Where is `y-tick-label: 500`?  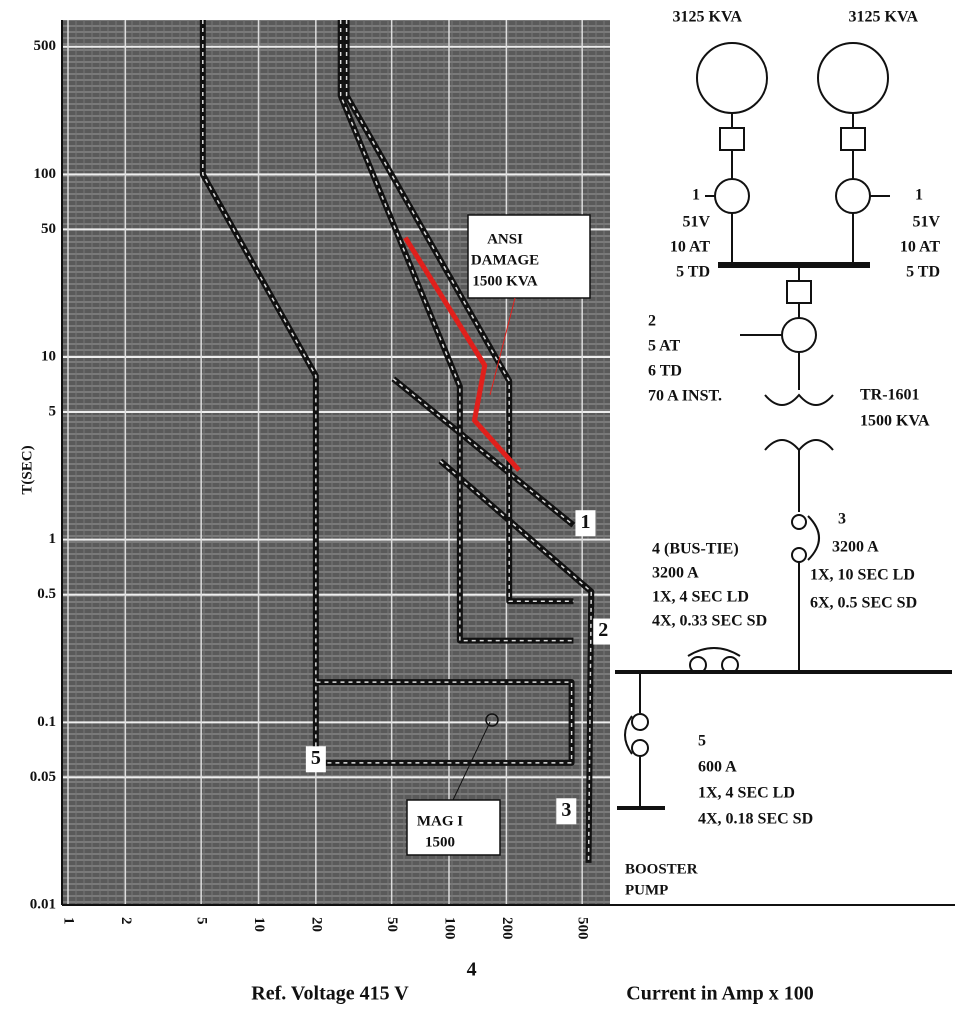 y-tick-label: 500 is located at coordinates (45, 46).